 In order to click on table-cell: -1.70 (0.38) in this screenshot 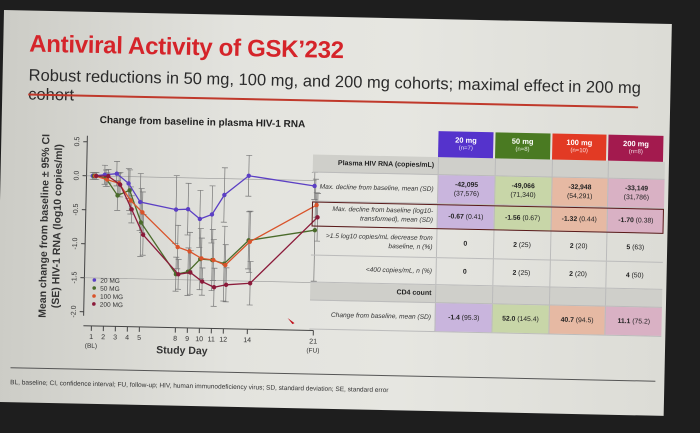, I will do `click(635, 220)`.